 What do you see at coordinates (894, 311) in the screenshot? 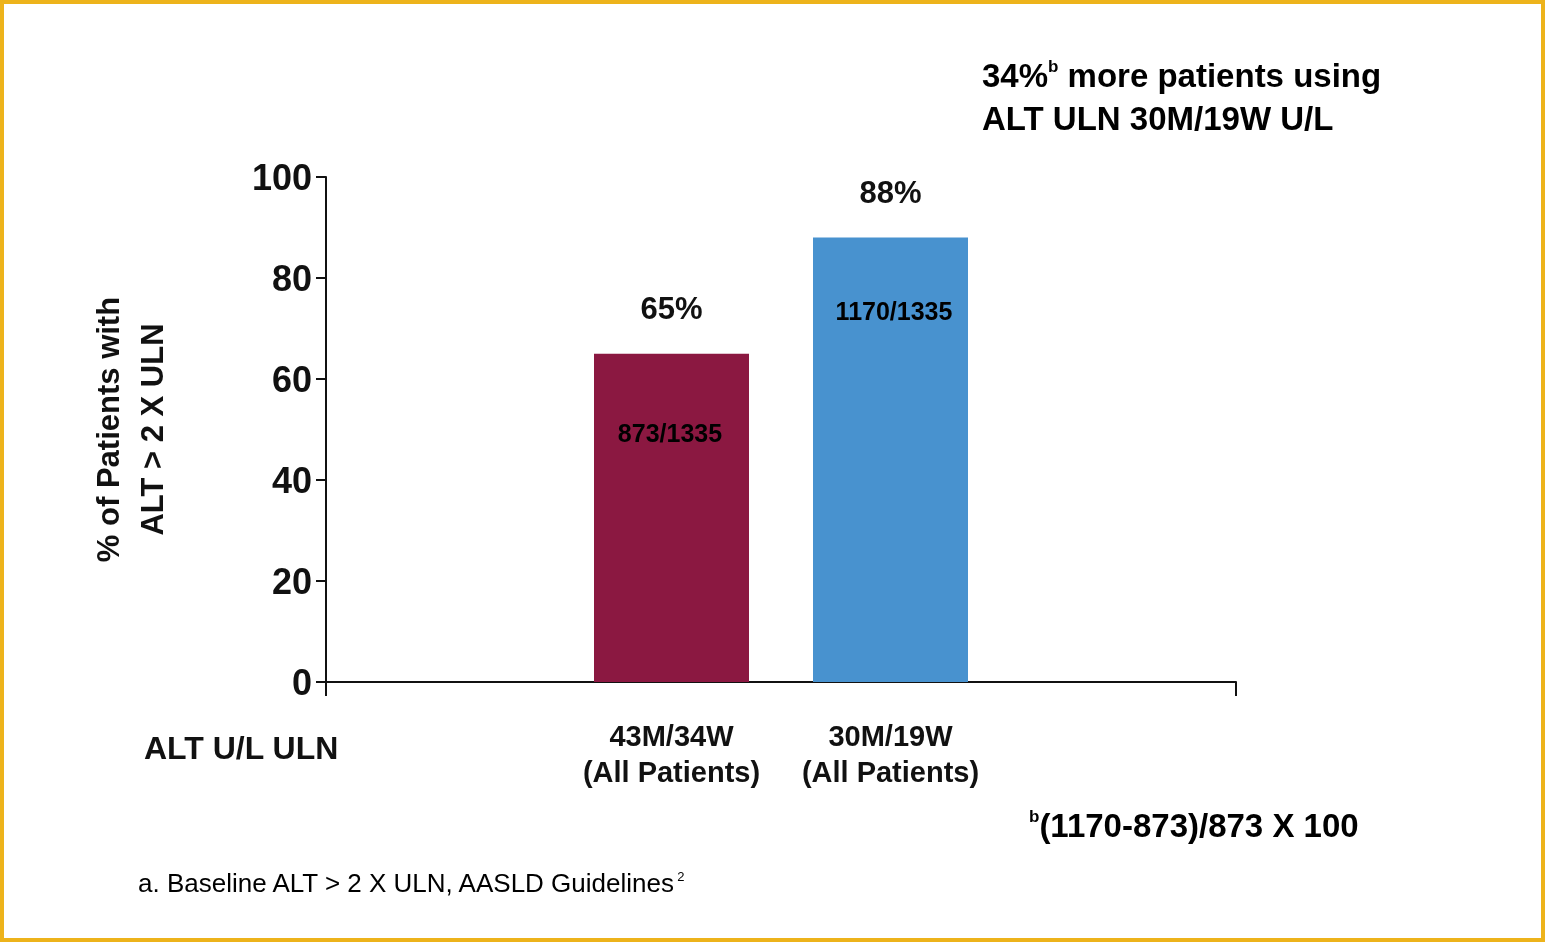
I see `annotation: 1170/1335` at bounding box center [894, 311].